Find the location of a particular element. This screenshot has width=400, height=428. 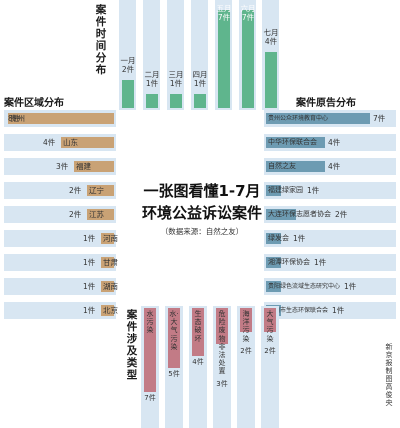

region-section-title: 案件区域分布 is located at coordinates (34, 103).